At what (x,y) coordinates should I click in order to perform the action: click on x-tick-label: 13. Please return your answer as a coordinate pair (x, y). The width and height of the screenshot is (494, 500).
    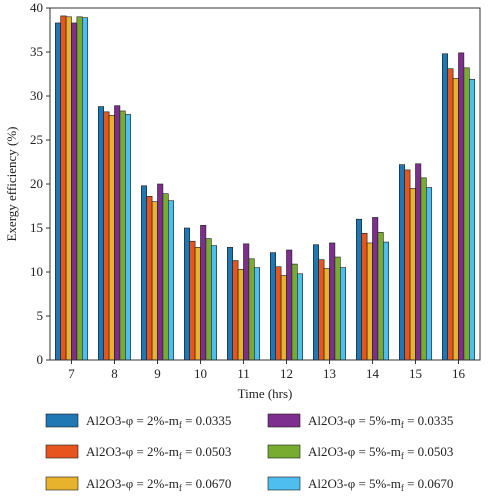
    Looking at the image, I should click on (329, 373).